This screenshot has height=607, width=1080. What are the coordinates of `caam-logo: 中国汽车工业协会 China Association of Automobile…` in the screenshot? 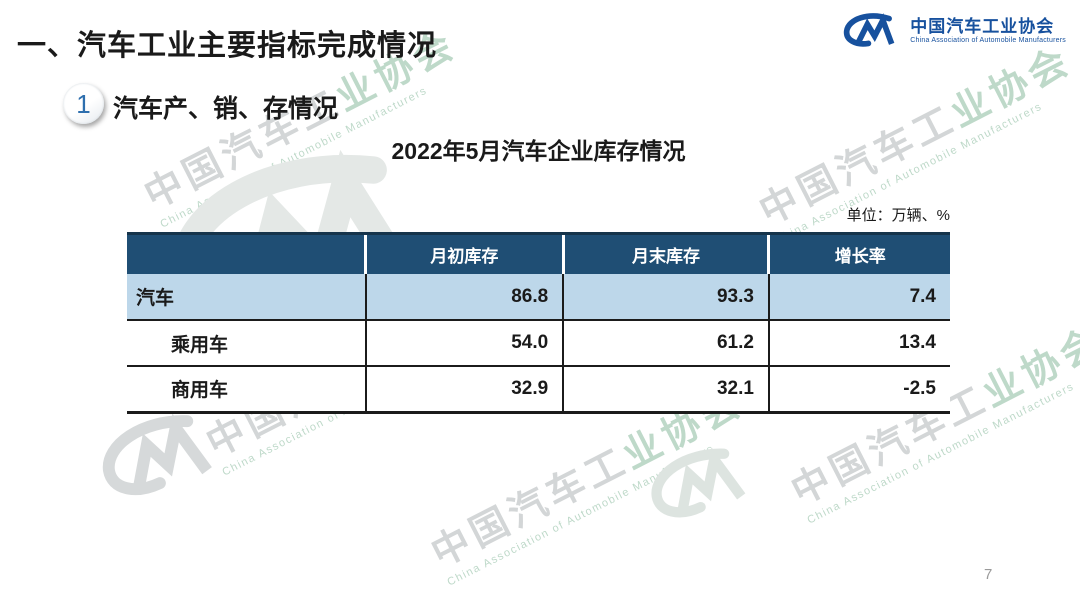 It's located at (953, 31).